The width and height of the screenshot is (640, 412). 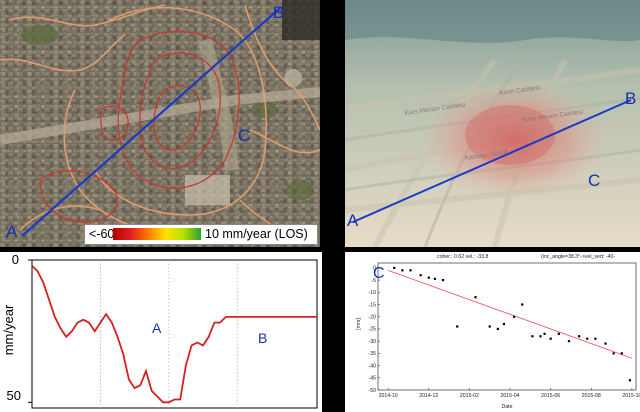 What do you see at coordinates (102, 234) in the screenshot?
I see `legend-min-label: <-60` at bounding box center [102, 234].